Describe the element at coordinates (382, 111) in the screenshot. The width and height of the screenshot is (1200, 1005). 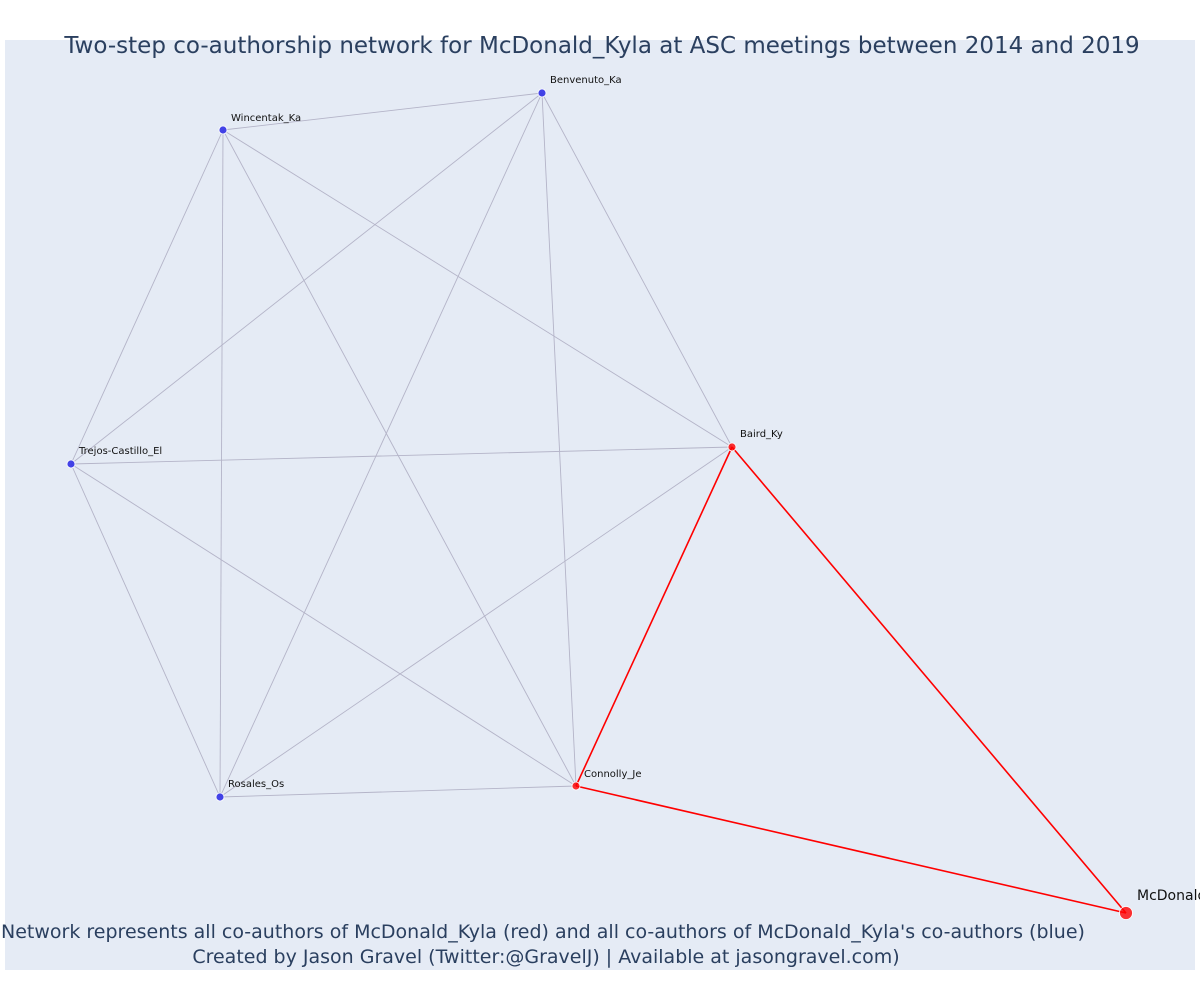
I see `edge-wincentak-benvenuto` at that location.